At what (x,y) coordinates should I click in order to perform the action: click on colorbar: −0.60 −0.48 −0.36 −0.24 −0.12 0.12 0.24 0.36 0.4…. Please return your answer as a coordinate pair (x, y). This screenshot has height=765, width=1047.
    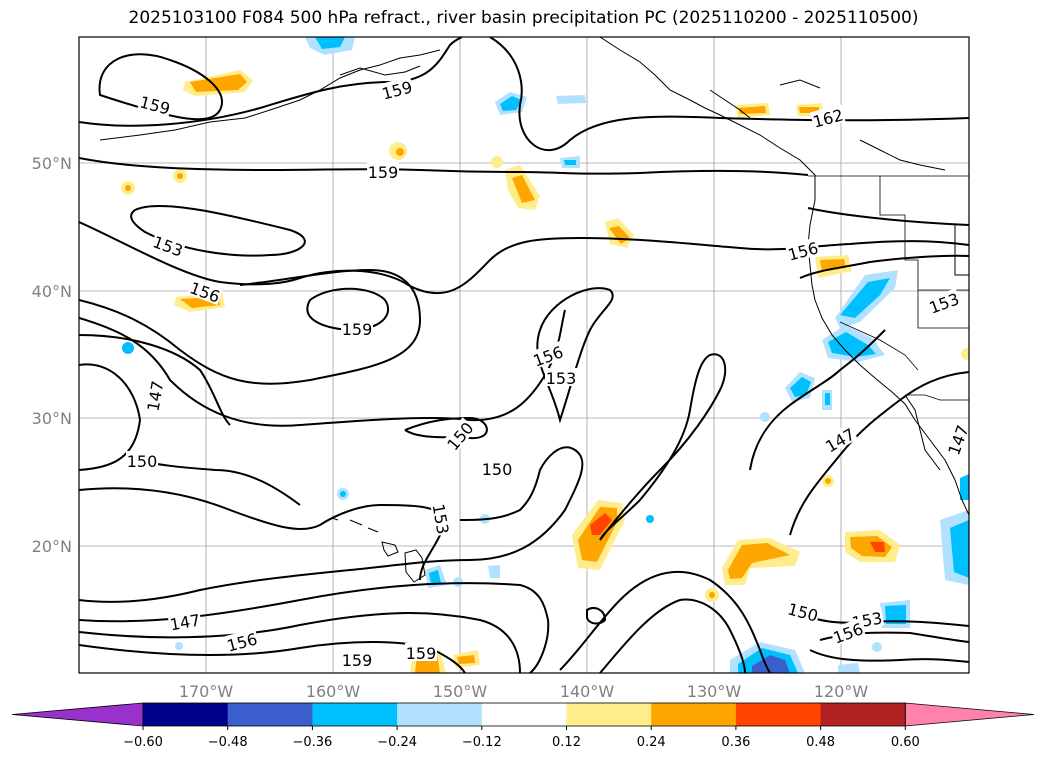
    Looking at the image, I should click on (523, 726).